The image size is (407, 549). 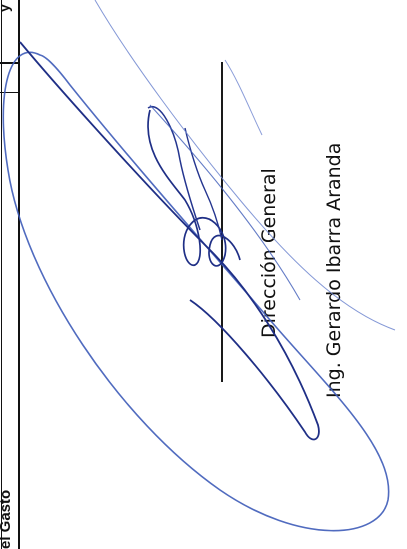 What do you see at coordinates (222, 222) in the screenshot?
I see `signature-line` at bounding box center [222, 222].